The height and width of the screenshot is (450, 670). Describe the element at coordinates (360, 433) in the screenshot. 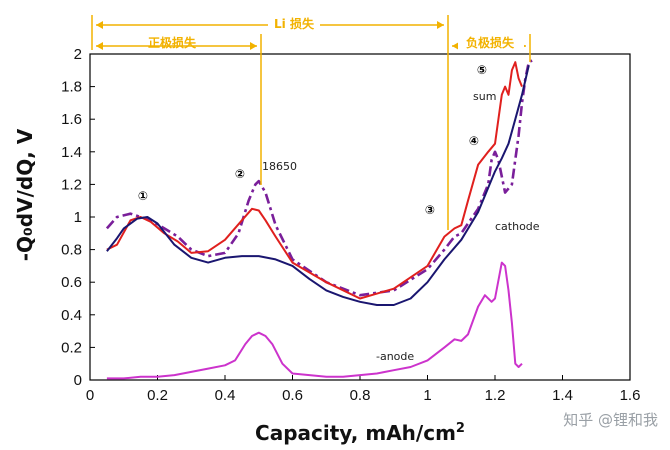

I see `x-axis-title: Capacity, mAh/cm2` at that location.